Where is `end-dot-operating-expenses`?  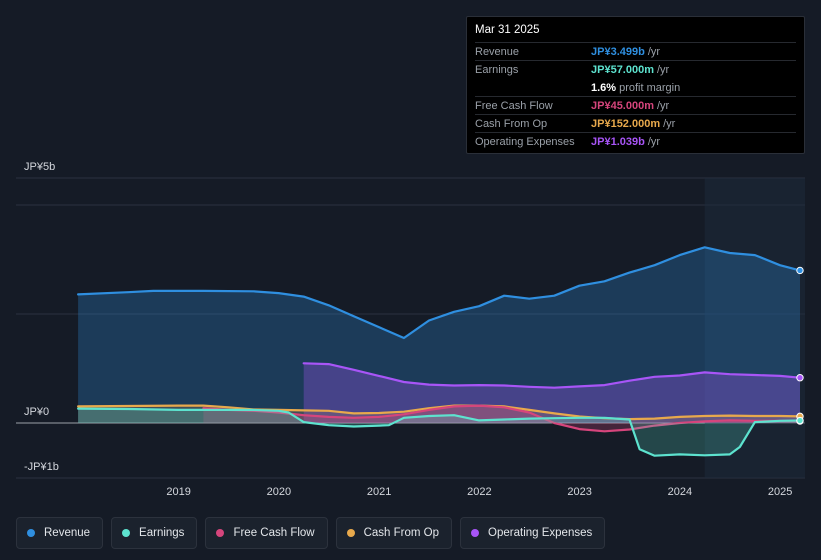 end-dot-operating-expenses is located at coordinates (800, 377).